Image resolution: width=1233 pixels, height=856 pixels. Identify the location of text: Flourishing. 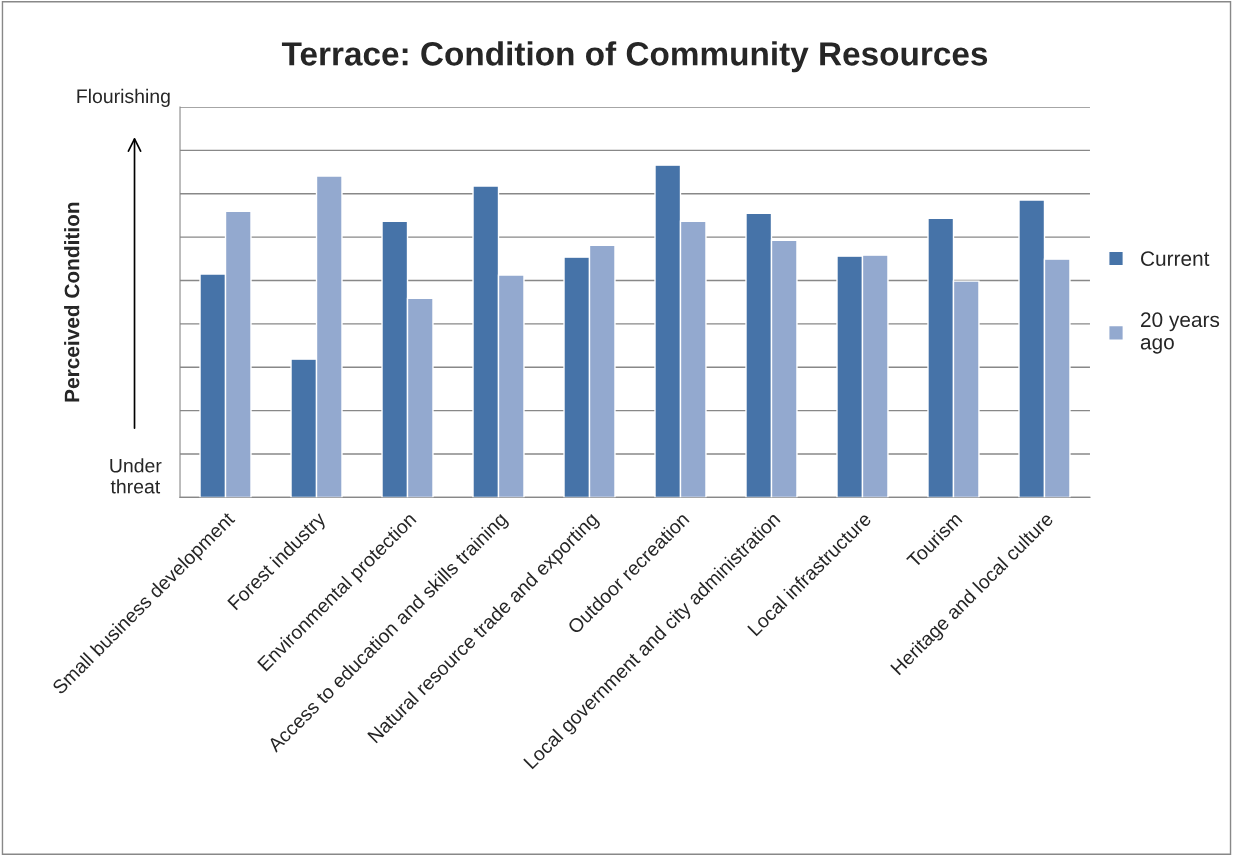
(123, 97).